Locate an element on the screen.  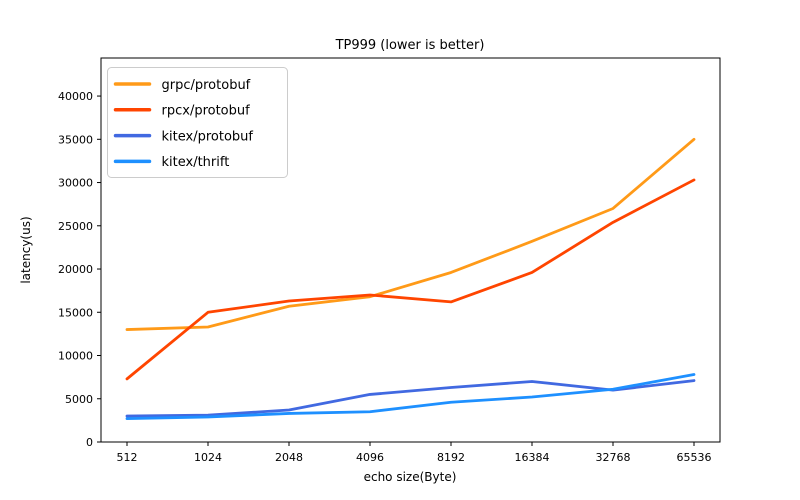
legend-label: kitex/protobuf is located at coordinates (208, 136).